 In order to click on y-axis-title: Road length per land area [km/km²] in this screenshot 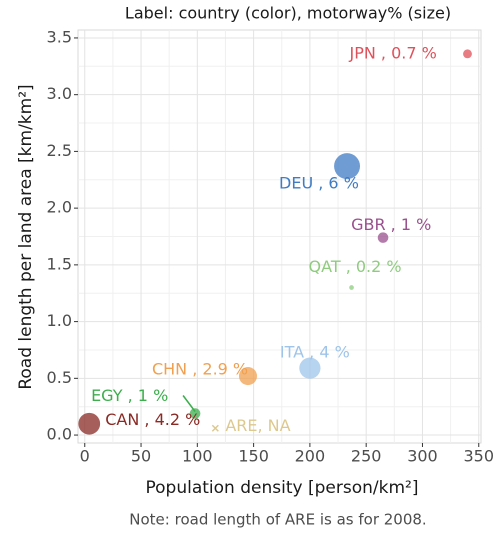, I will do `click(26, 236)`.